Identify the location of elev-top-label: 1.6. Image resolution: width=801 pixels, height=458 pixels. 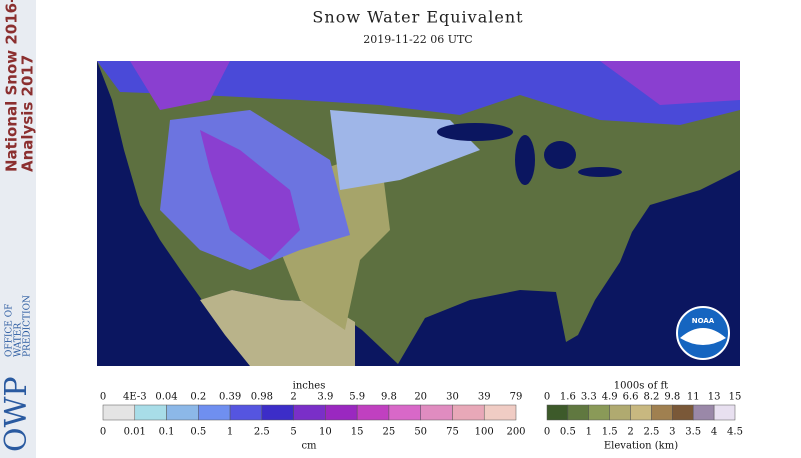
(568, 397).